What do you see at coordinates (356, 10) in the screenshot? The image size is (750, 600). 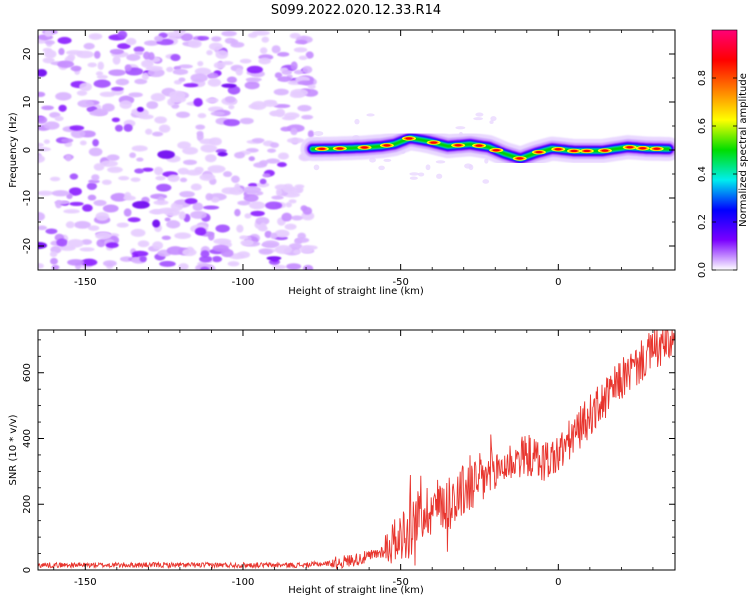 I see `figure-title: S099.2022.020.12.33.R14` at bounding box center [356, 10].